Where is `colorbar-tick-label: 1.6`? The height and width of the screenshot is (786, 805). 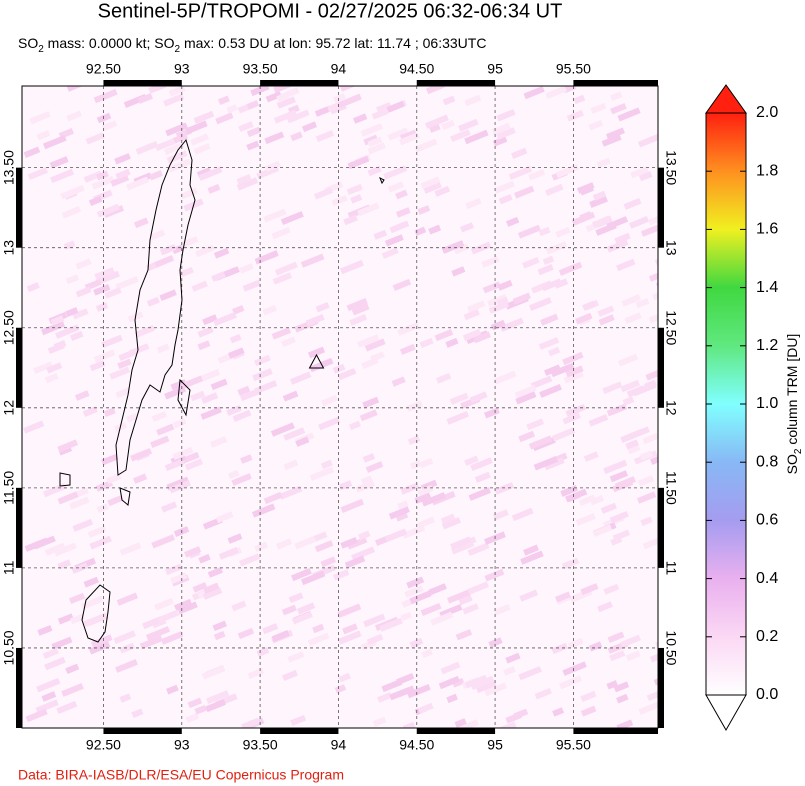
colorbar-tick-label: 1.6 is located at coordinates (767, 229).